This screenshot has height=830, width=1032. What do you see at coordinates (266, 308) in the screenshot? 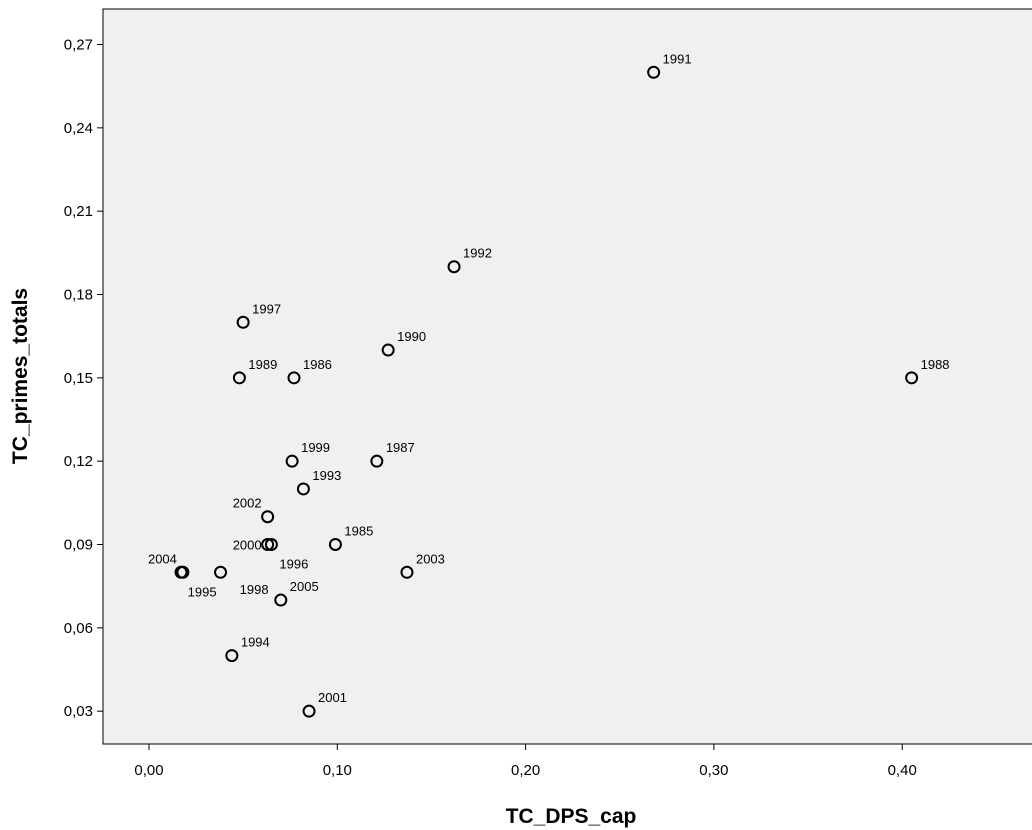
I see `point-label: 1997` at bounding box center [266, 308].